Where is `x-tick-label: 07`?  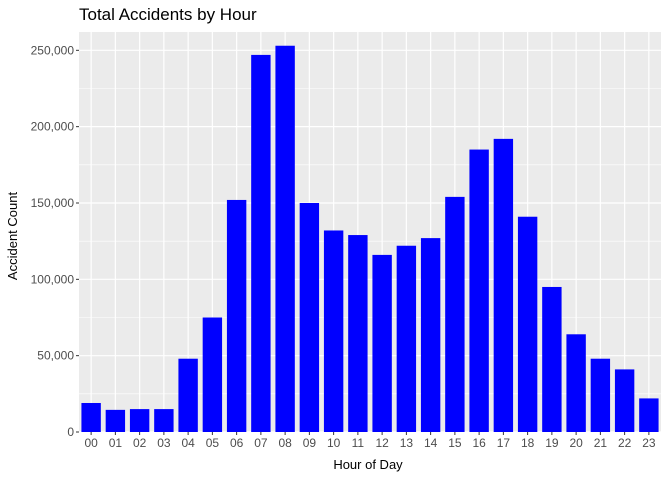
x-tick-label: 07 is located at coordinates (261, 443).